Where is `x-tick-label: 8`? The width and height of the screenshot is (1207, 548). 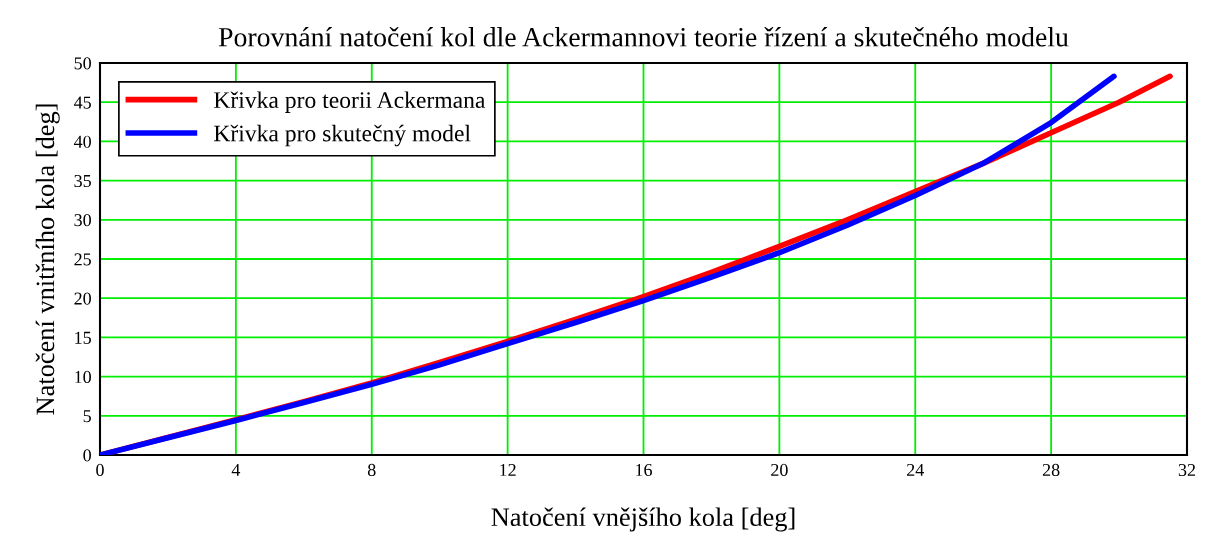
x-tick-label: 8 is located at coordinates (371, 470).